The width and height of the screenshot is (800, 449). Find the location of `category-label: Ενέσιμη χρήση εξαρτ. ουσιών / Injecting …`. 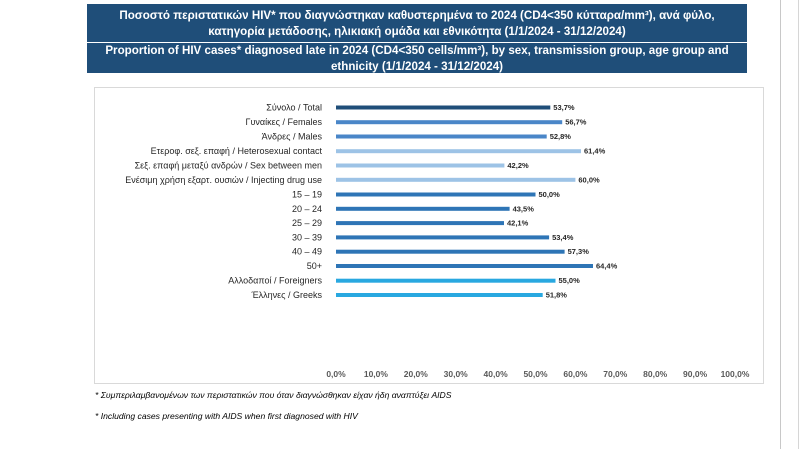

category-label: Ενέσιμη χρήση εξαρτ. ουσιών / Injecting … is located at coordinates (223, 180).